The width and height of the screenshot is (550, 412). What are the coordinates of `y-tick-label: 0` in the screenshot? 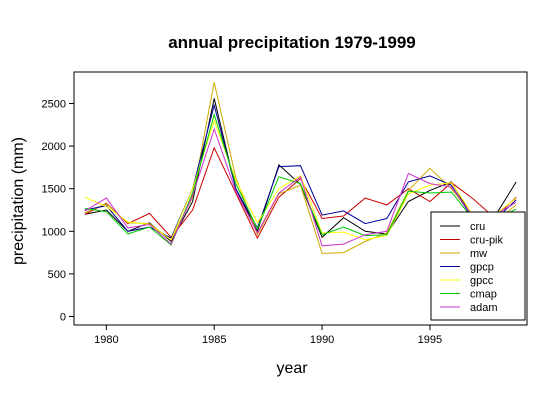 It's located at (63, 317).